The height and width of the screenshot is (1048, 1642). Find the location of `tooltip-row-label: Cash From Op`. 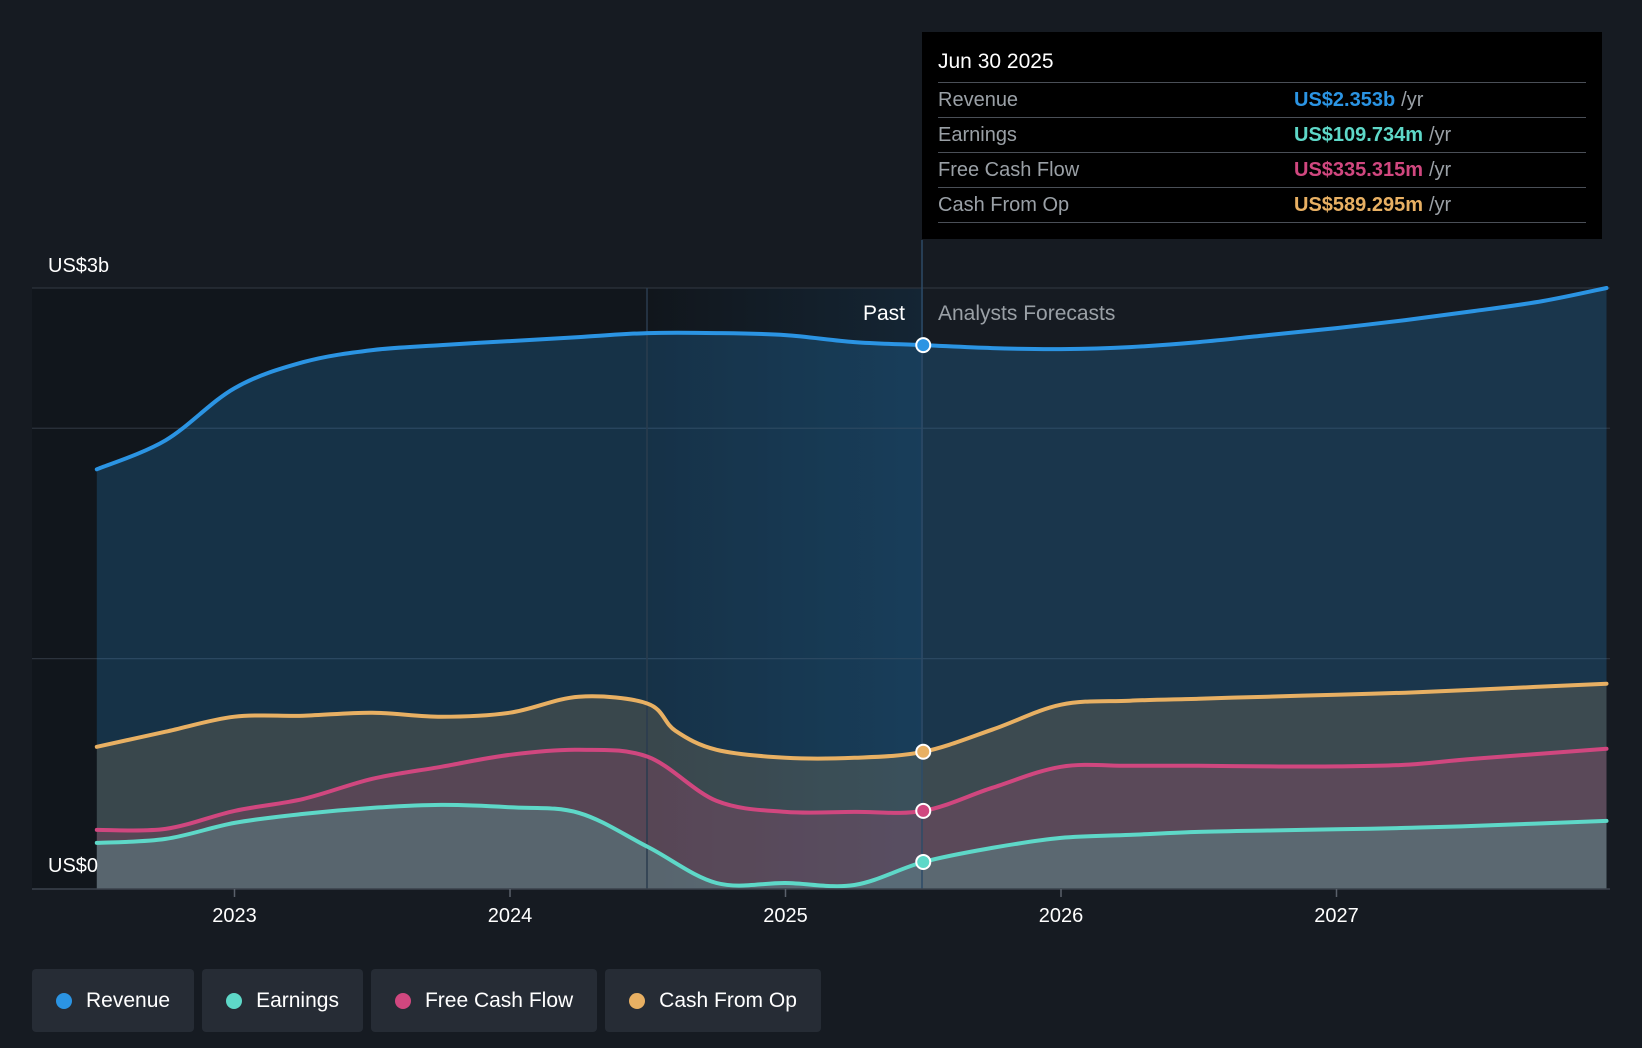

tooltip-row-label: Cash From Op is located at coordinates (1004, 205).